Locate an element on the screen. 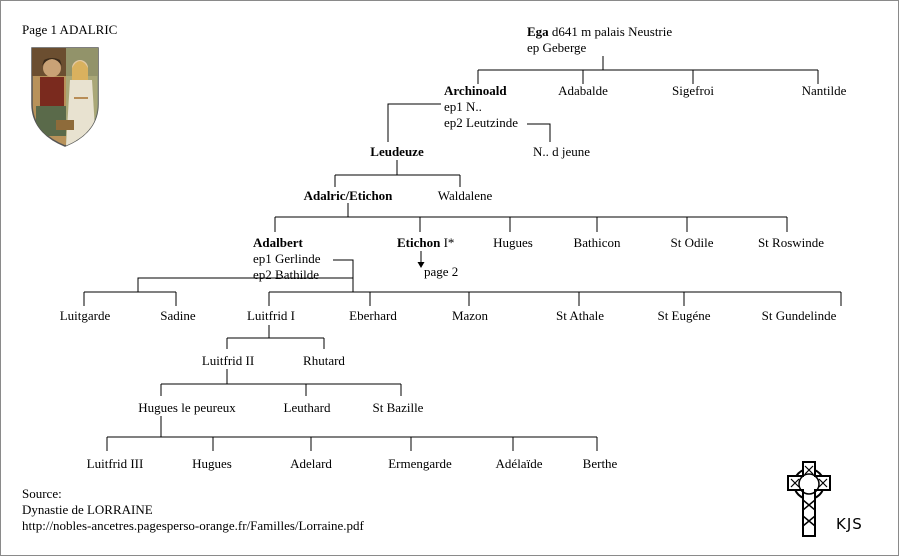  adalbert-spouse-1: ep1 Gerlinde is located at coordinates (287, 258).